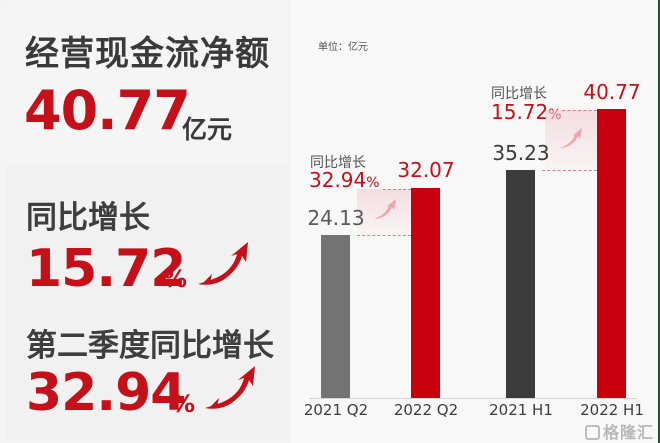 This screenshot has height=443, width=660. Describe the element at coordinates (207, 129) in the screenshot. I see `cashflow-unit: 亿元` at that location.